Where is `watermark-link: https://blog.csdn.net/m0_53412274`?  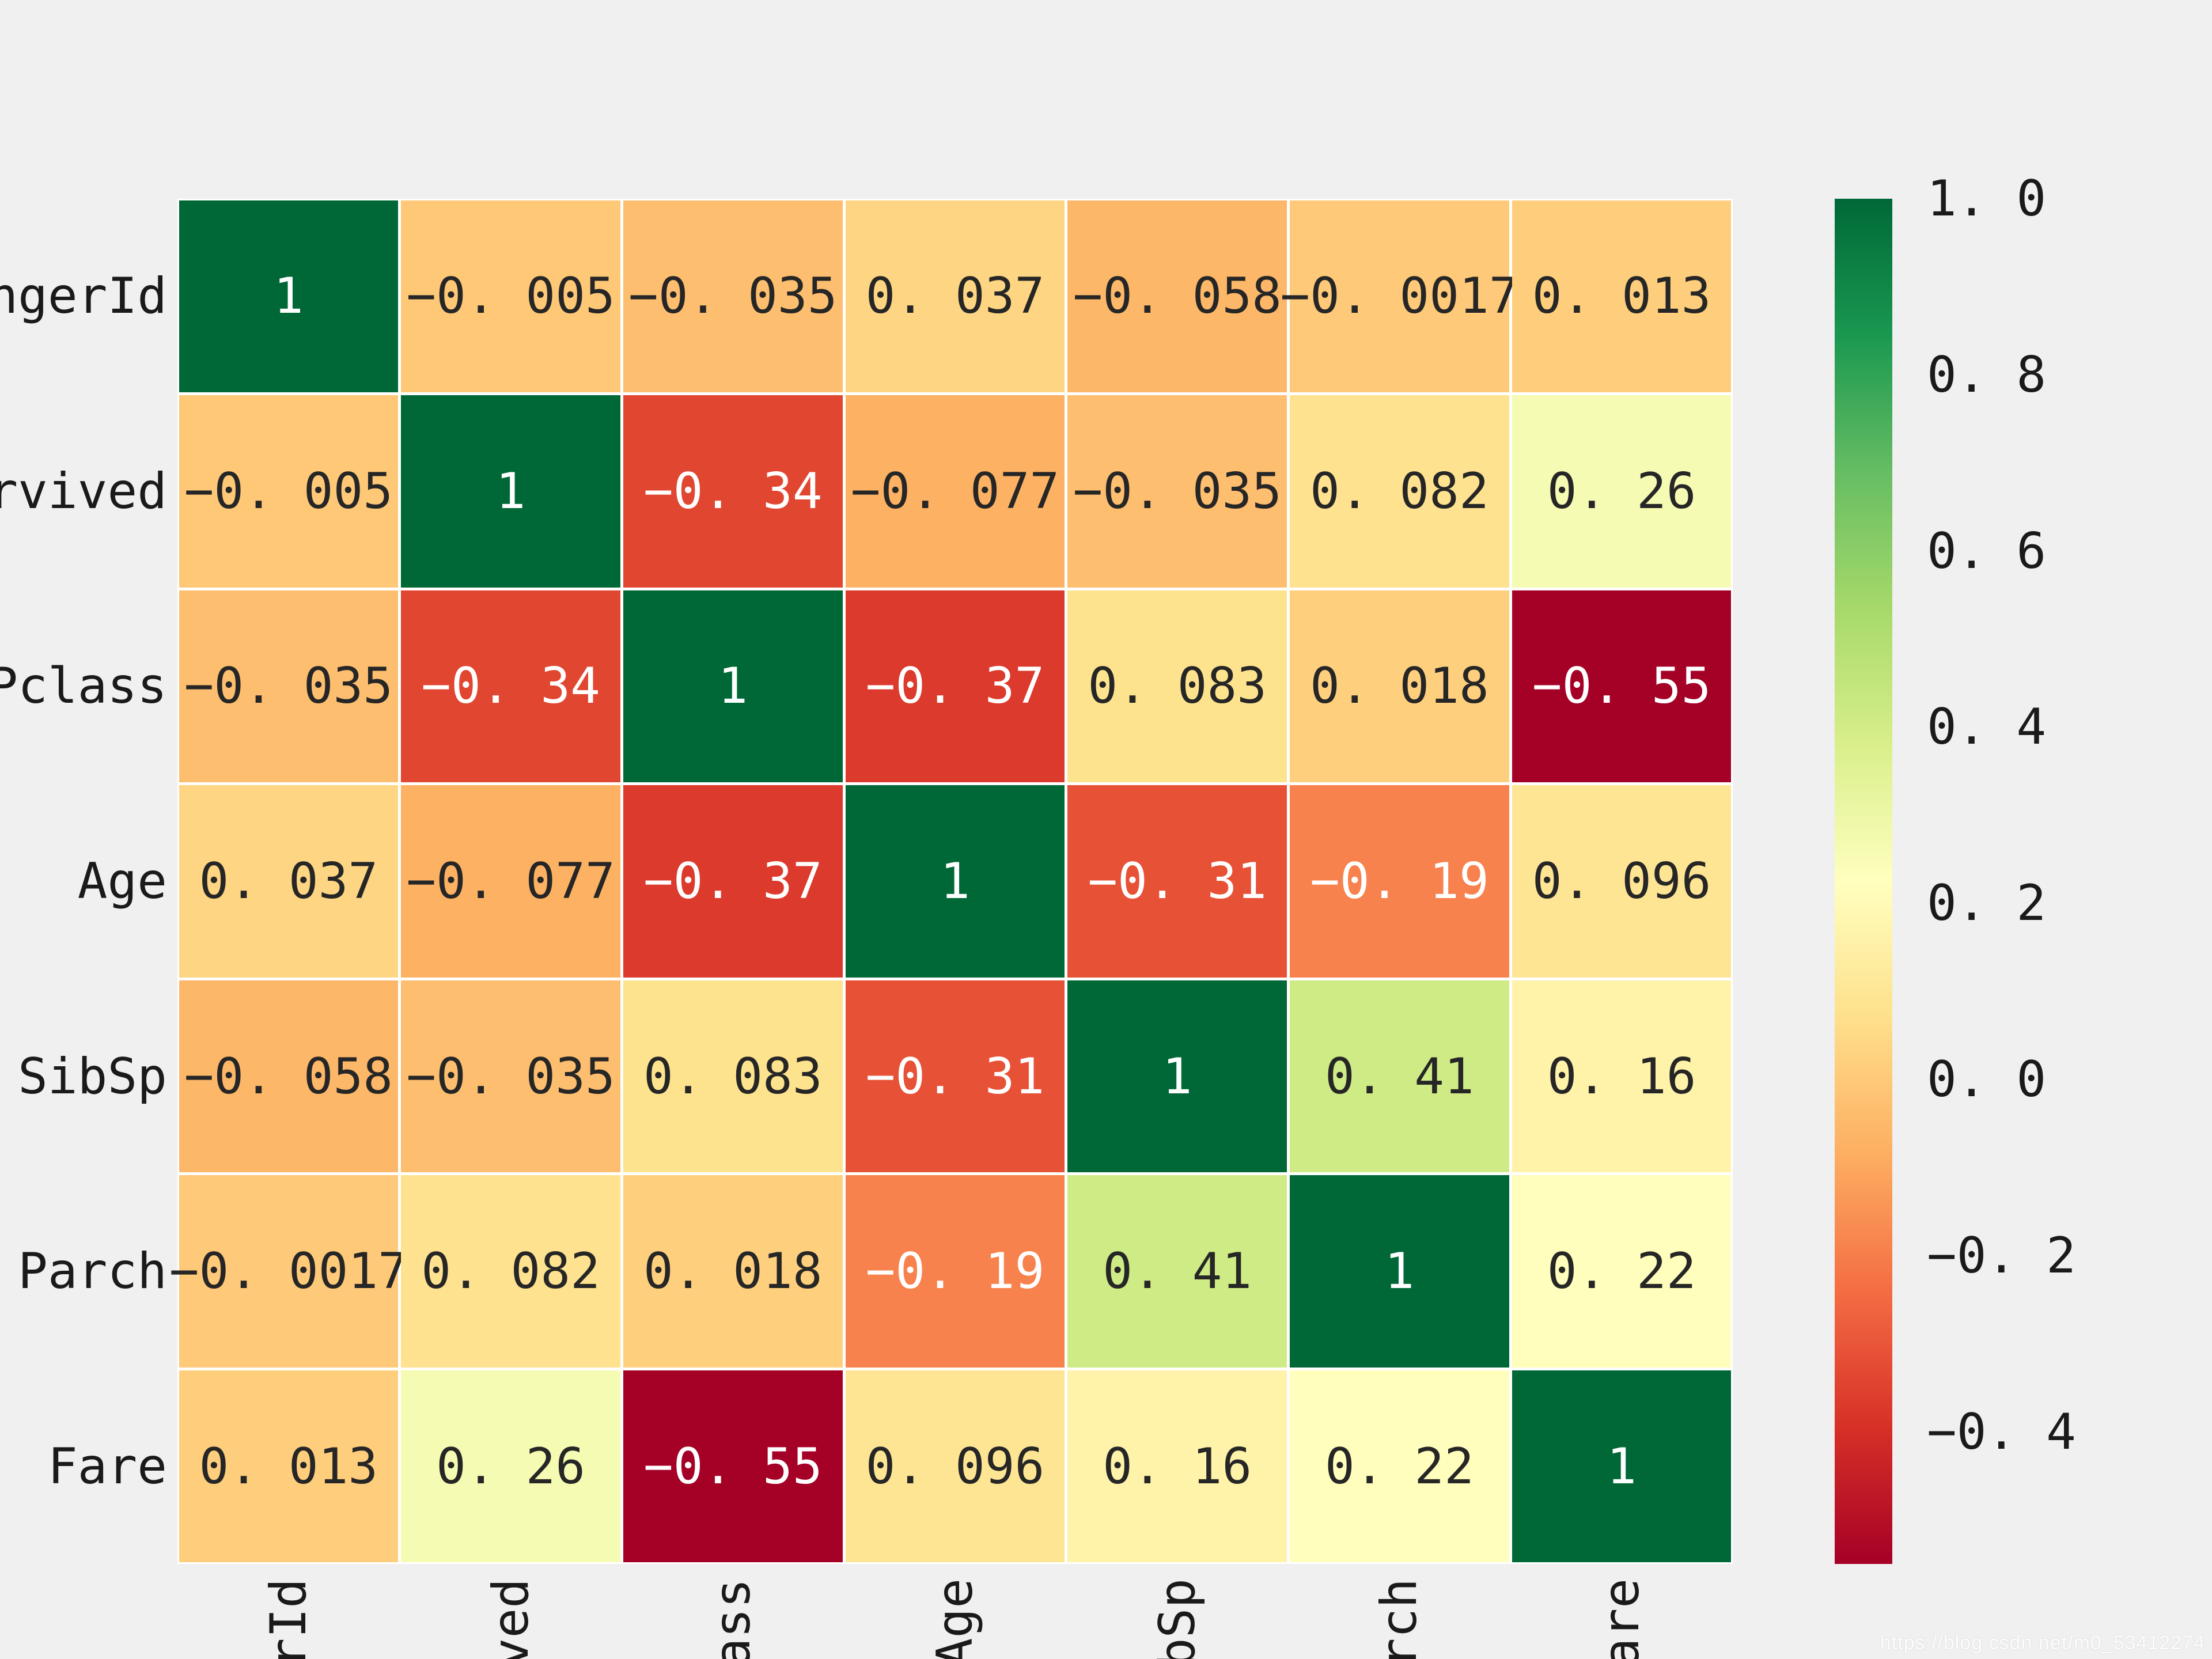 watermark-link: https://blog.csdn.net/m0_53412274 is located at coordinates (2042, 1643).